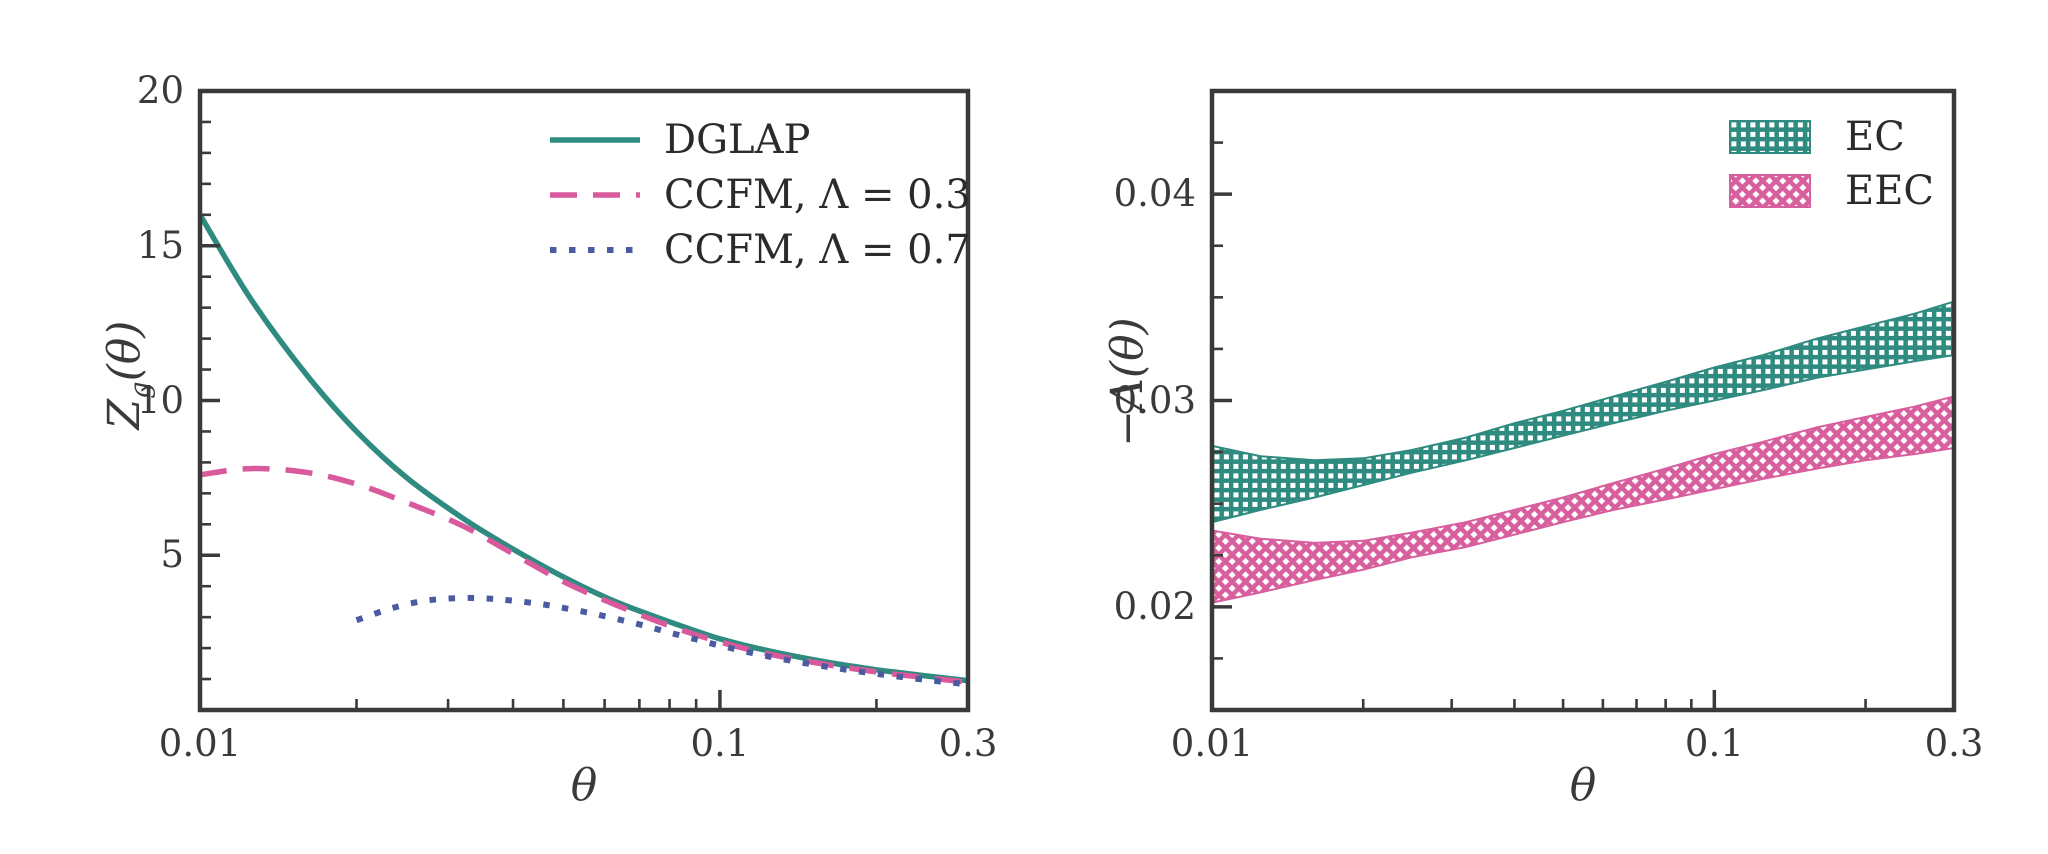 This screenshot has width=2048, height=854. What do you see at coordinates (1127, 348) in the screenshot?
I see `ylabel-rest: (θ)` at bounding box center [1127, 348].